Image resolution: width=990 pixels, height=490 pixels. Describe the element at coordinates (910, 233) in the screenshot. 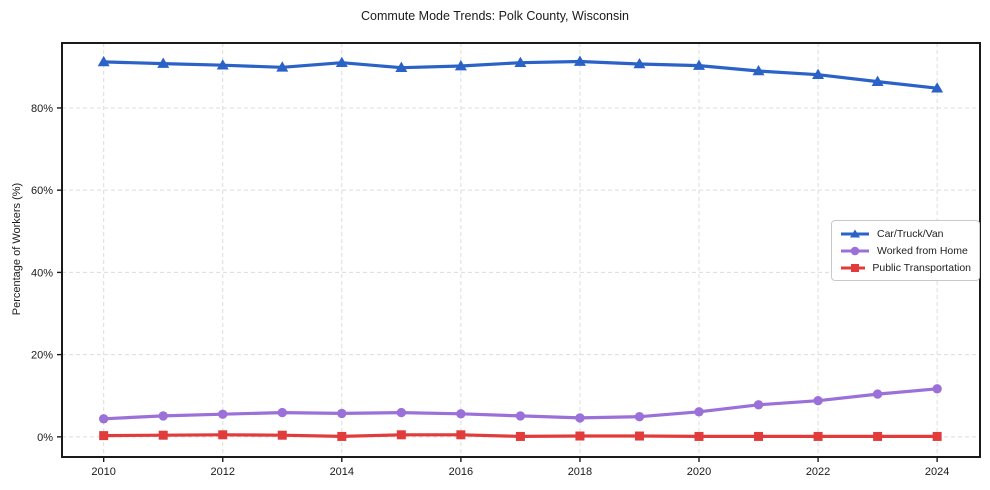

I see `legend-label: Car/Truck/Van` at that location.